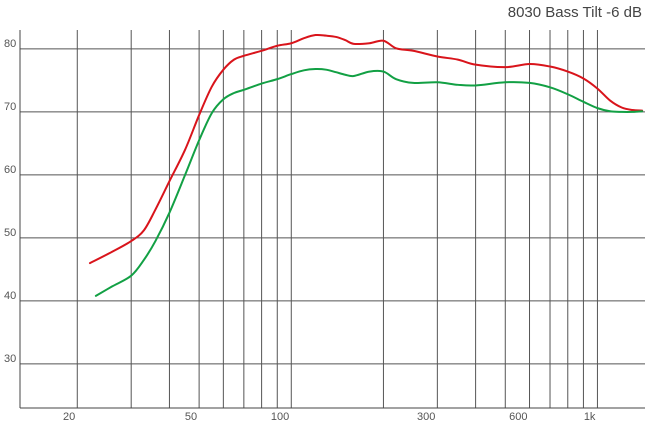 The image size is (646, 424). I want to click on x-tick-label: 100, so click(280, 417).